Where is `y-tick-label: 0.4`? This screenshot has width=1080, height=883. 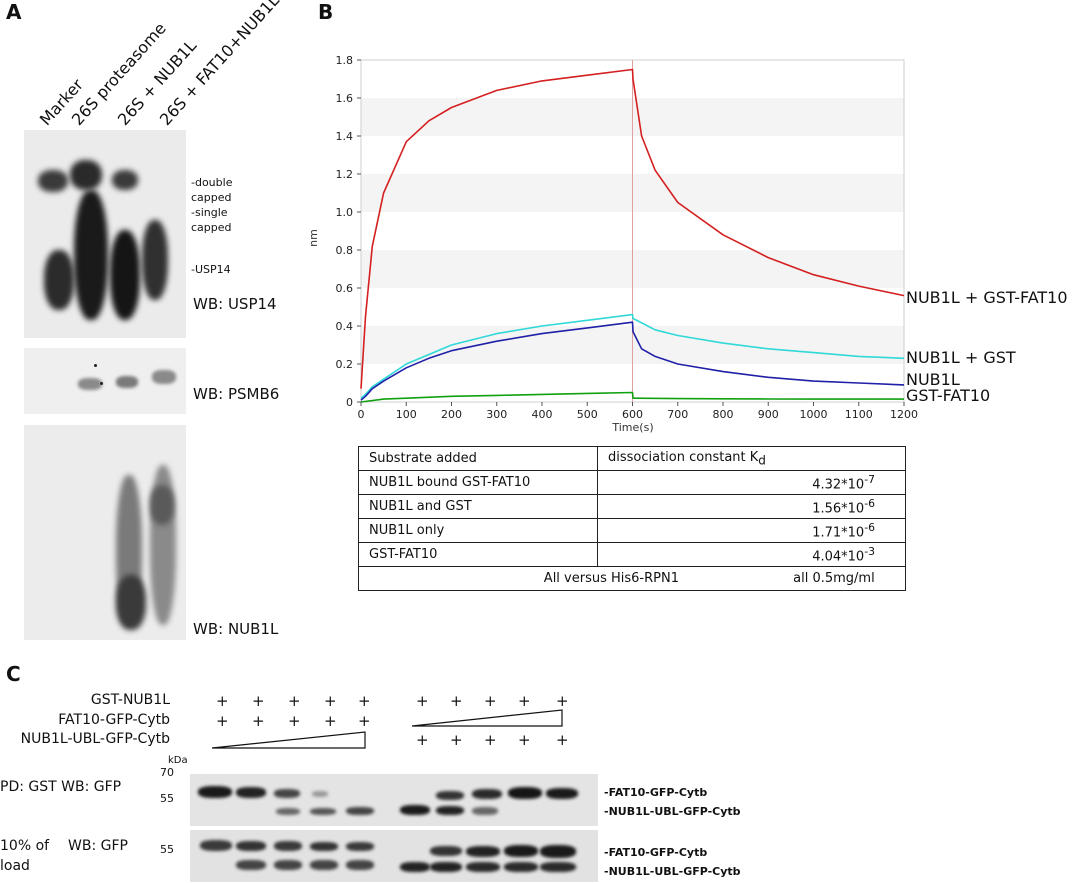 y-tick-label: 0.4 is located at coordinates (345, 326).